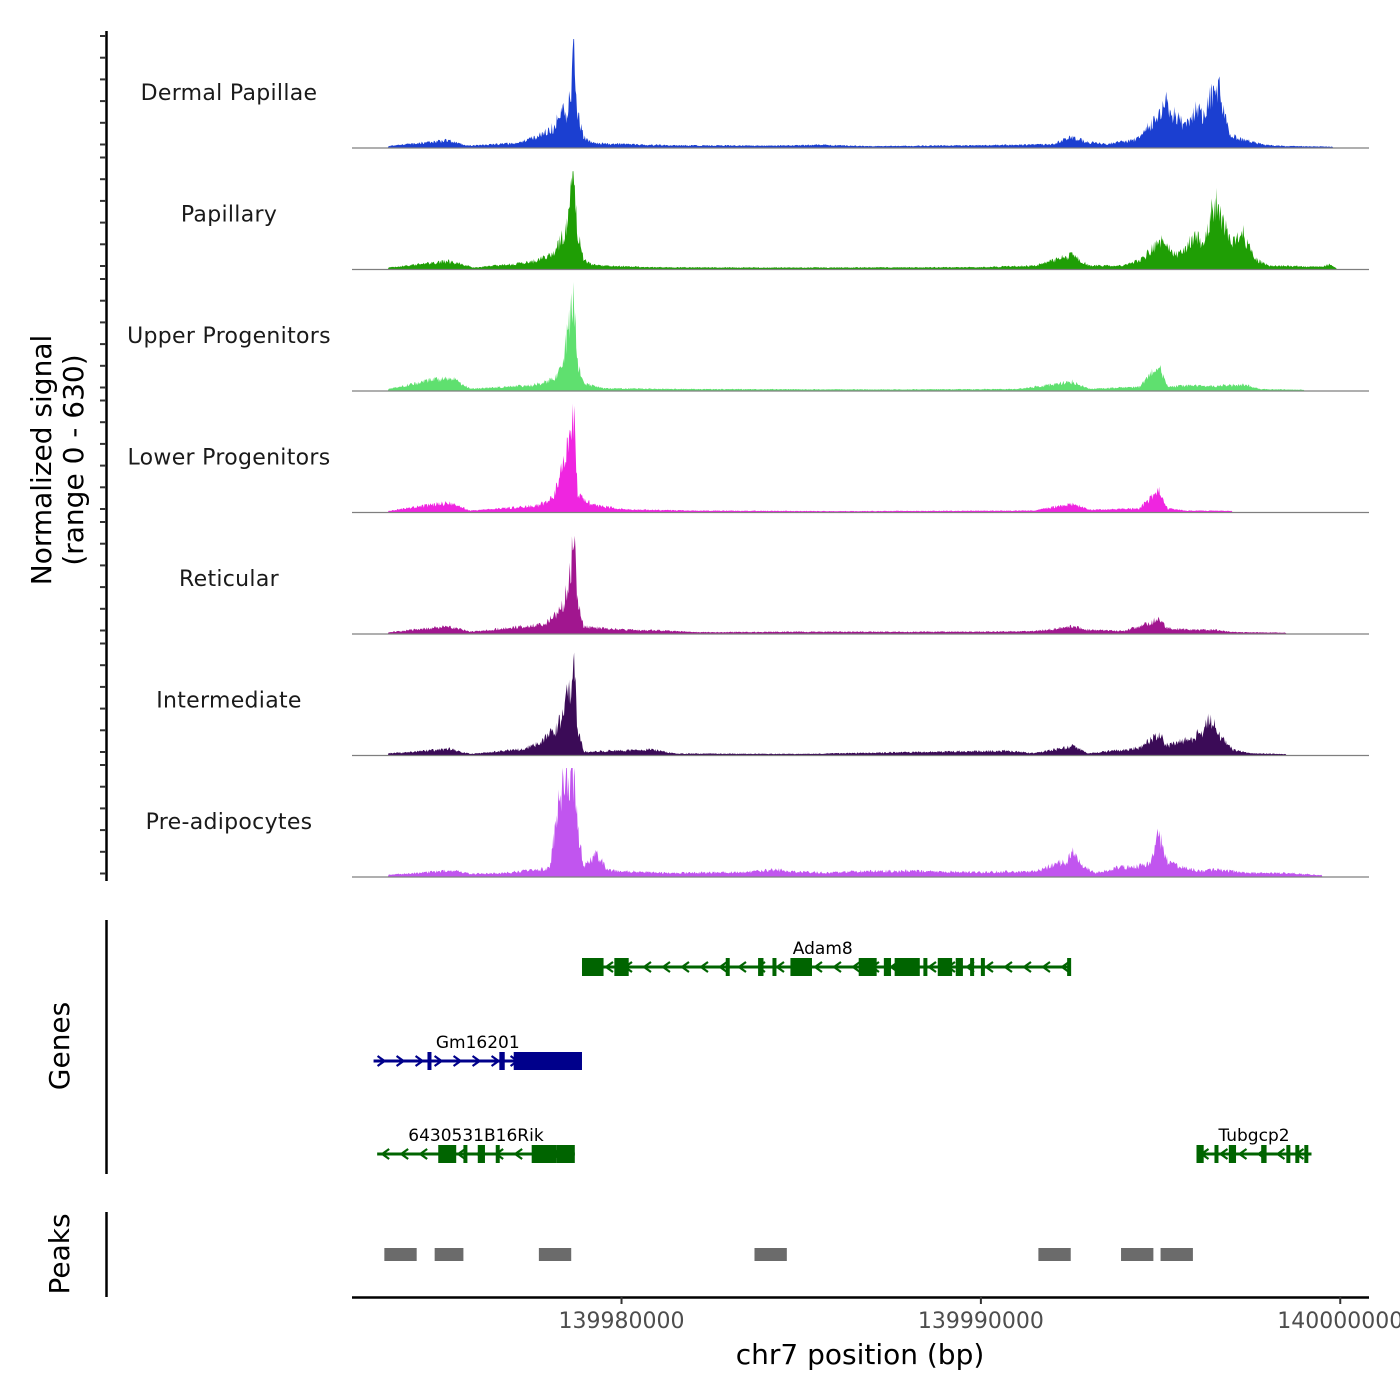 The width and height of the screenshot is (1400, 1400). What do you see at coordinates (478, 1043) in the screenshot?
I see `gene-label: Gm16201` at bounding box center [478, 1043].